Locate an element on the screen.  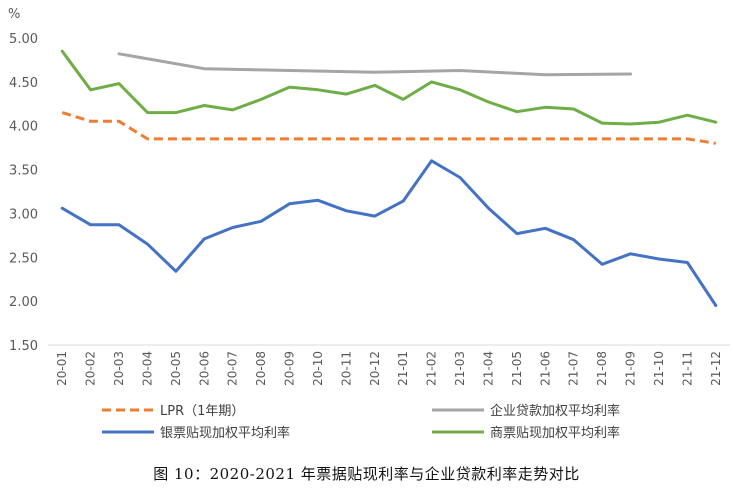
x-tick-label: 21-11 is located at coordinates (687, 368).